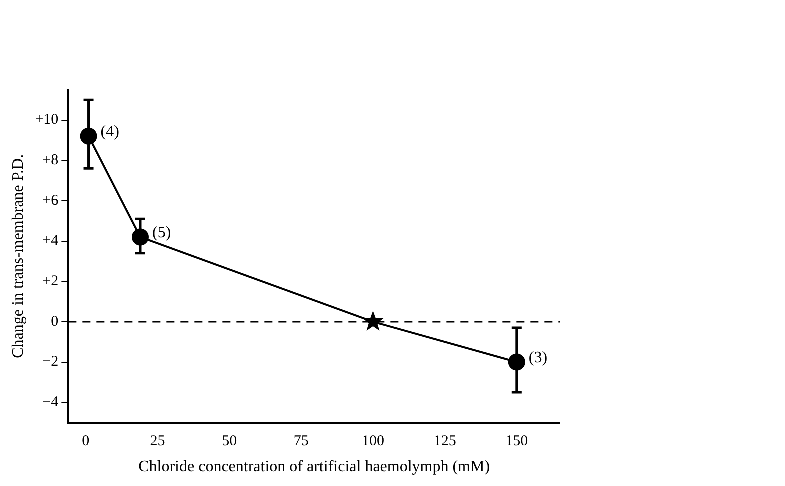  I want to click on y-tick-label: +10, so click(47, 120).